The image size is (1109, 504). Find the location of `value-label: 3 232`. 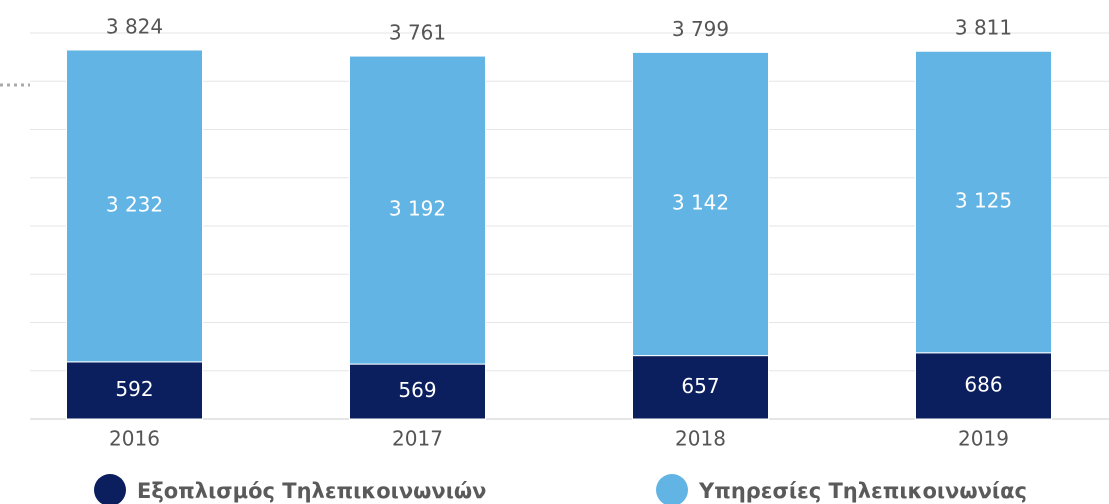

value-label: 3 232 is located at coordinates (134, 204).